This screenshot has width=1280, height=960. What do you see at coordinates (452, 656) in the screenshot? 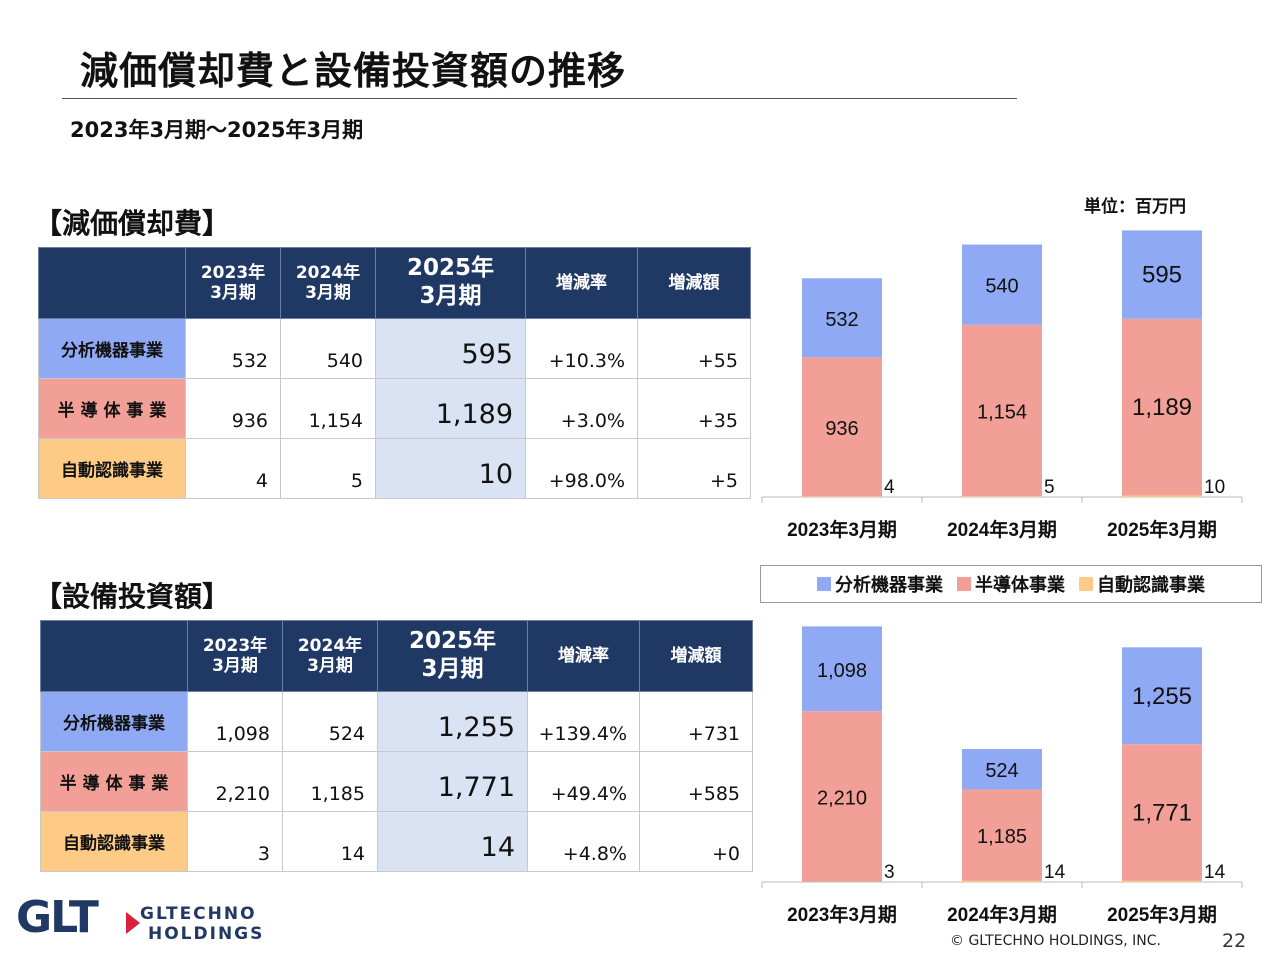
I see `header-2025: 2025年 3月期` at bounding box center [452, 656].